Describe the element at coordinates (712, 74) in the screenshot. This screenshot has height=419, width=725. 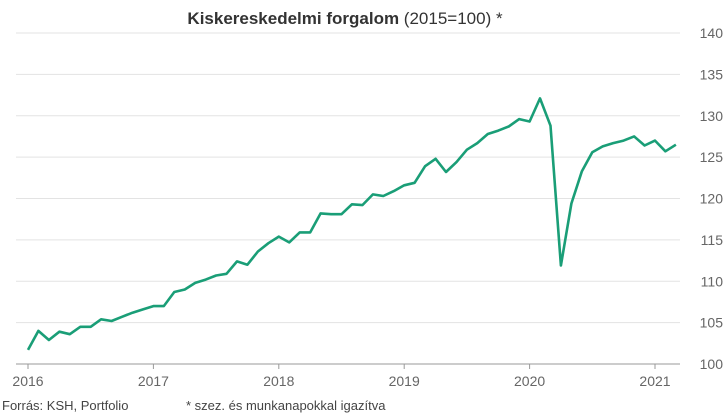
I see `y-tick-label: 135` at that location.